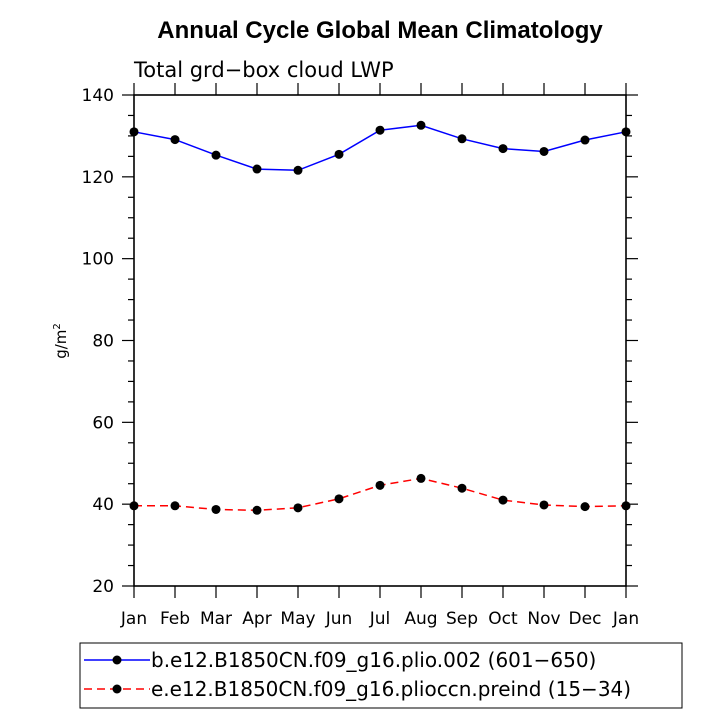  Describe the element at coordinates (57, 326) in the screenshot. I see `y-axis-label-superscript: 2` at that location.